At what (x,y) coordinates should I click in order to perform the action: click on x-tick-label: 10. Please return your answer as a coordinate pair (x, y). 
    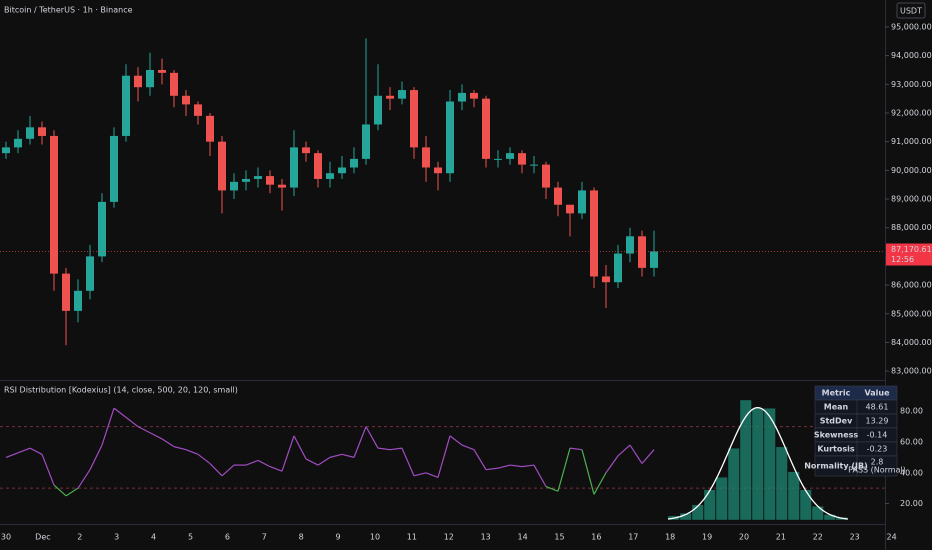
    Looking at the image, I should click on (375, 537).